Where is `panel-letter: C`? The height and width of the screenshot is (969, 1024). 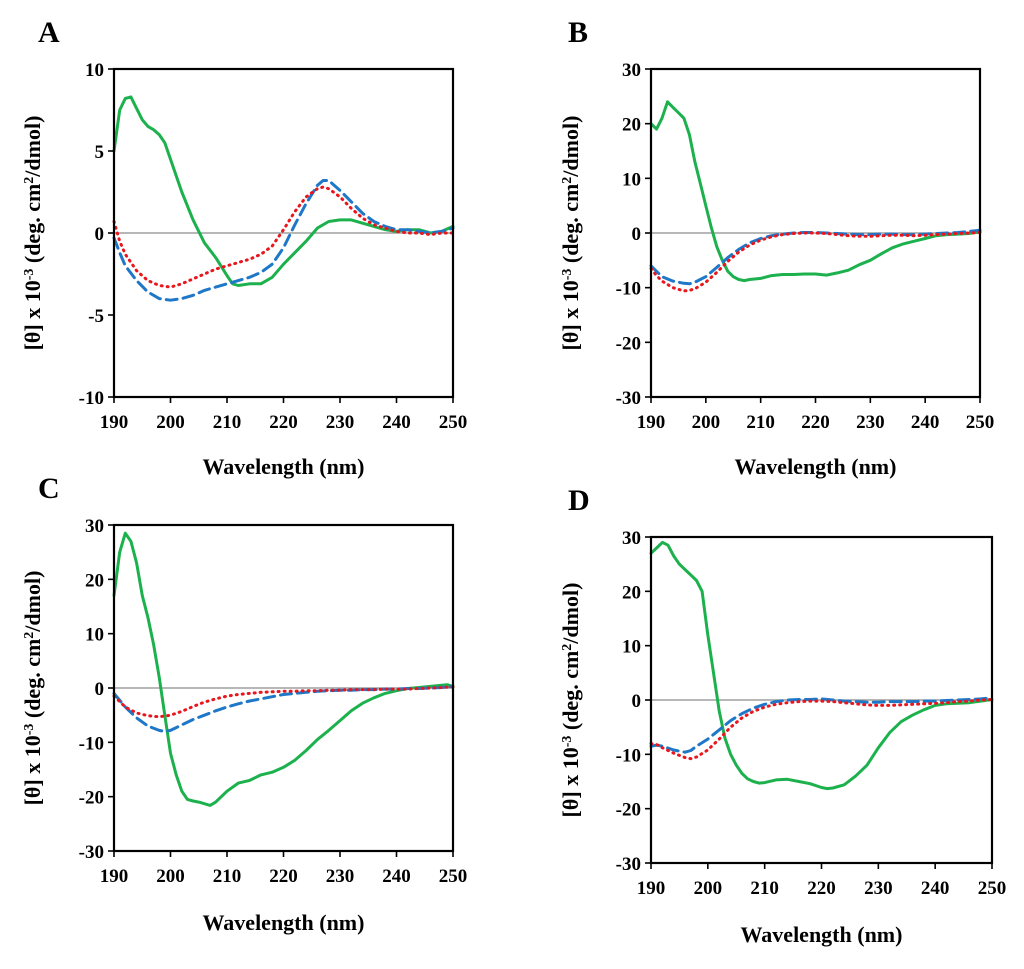 panel-letter: C is located at coordinates (49, 488).